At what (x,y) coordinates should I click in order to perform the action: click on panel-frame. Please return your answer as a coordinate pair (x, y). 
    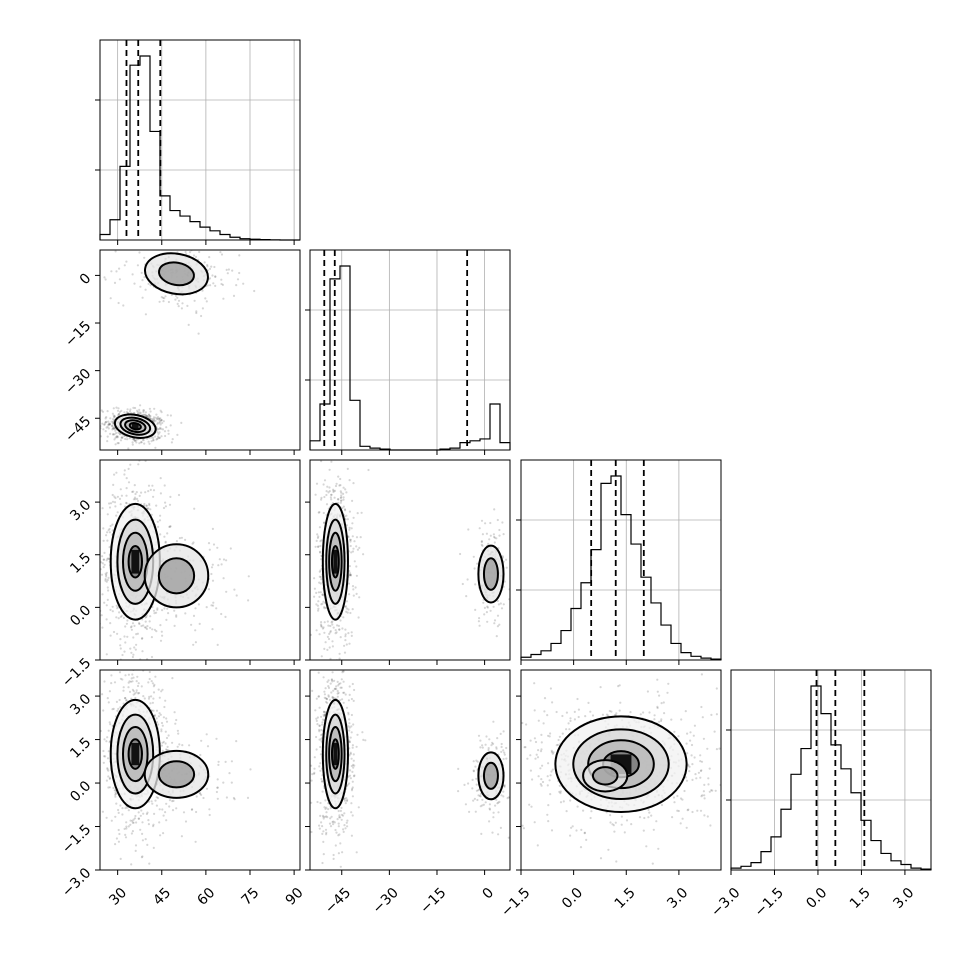
    Looking at the image, I should click on (200, 560).